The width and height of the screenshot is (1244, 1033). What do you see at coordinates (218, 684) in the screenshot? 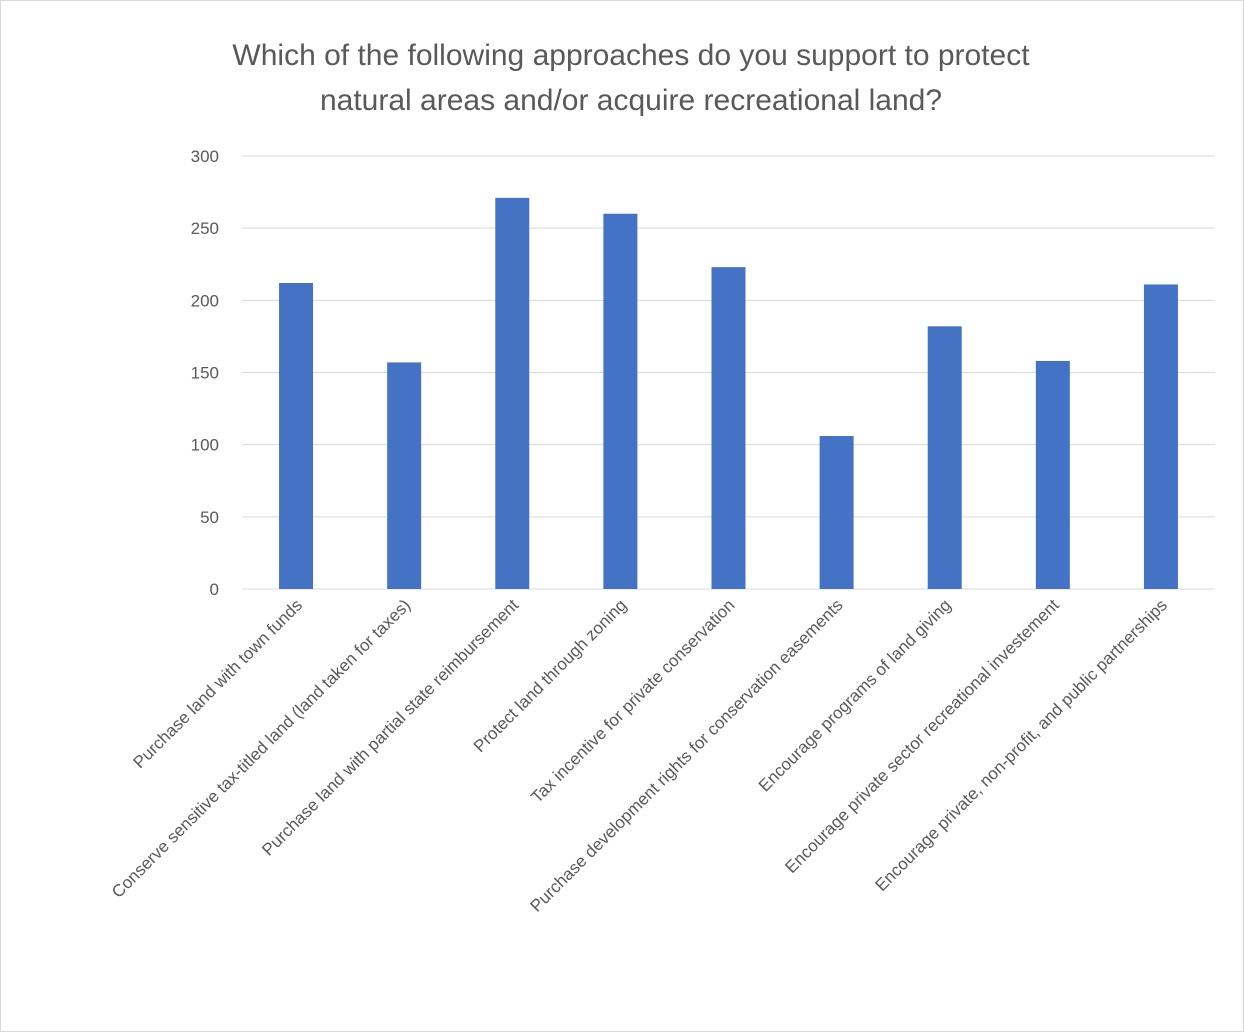
I see `x-category-label-1: Purchase land with town funds` at bounding box center [218, 684].